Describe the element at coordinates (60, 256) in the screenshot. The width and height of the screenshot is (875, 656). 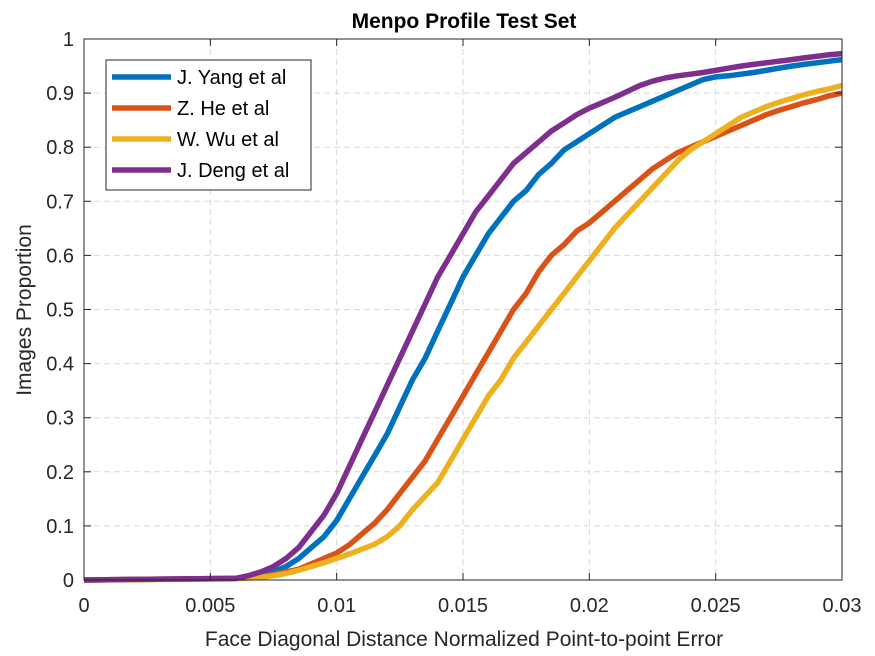
I see `y-tick-label: 0.6` at that location.